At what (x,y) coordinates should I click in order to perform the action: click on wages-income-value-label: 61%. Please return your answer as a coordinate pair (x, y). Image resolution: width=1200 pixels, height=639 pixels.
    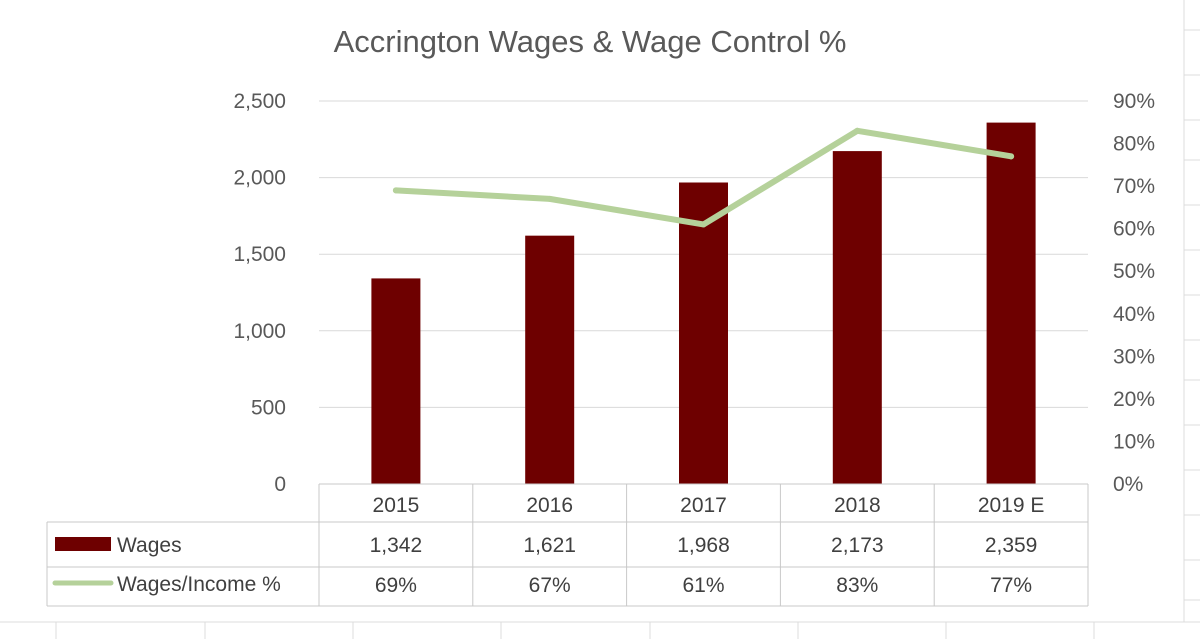
    Looking at the image, I should click on (703, 585).